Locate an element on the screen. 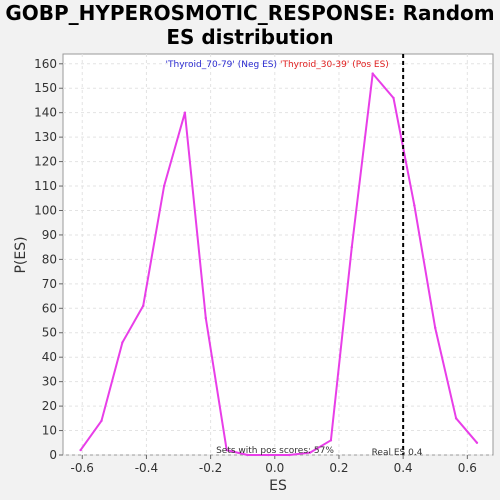 The image size is (500, 500). x-axis-label: ES is located at coordinates (278, 486).